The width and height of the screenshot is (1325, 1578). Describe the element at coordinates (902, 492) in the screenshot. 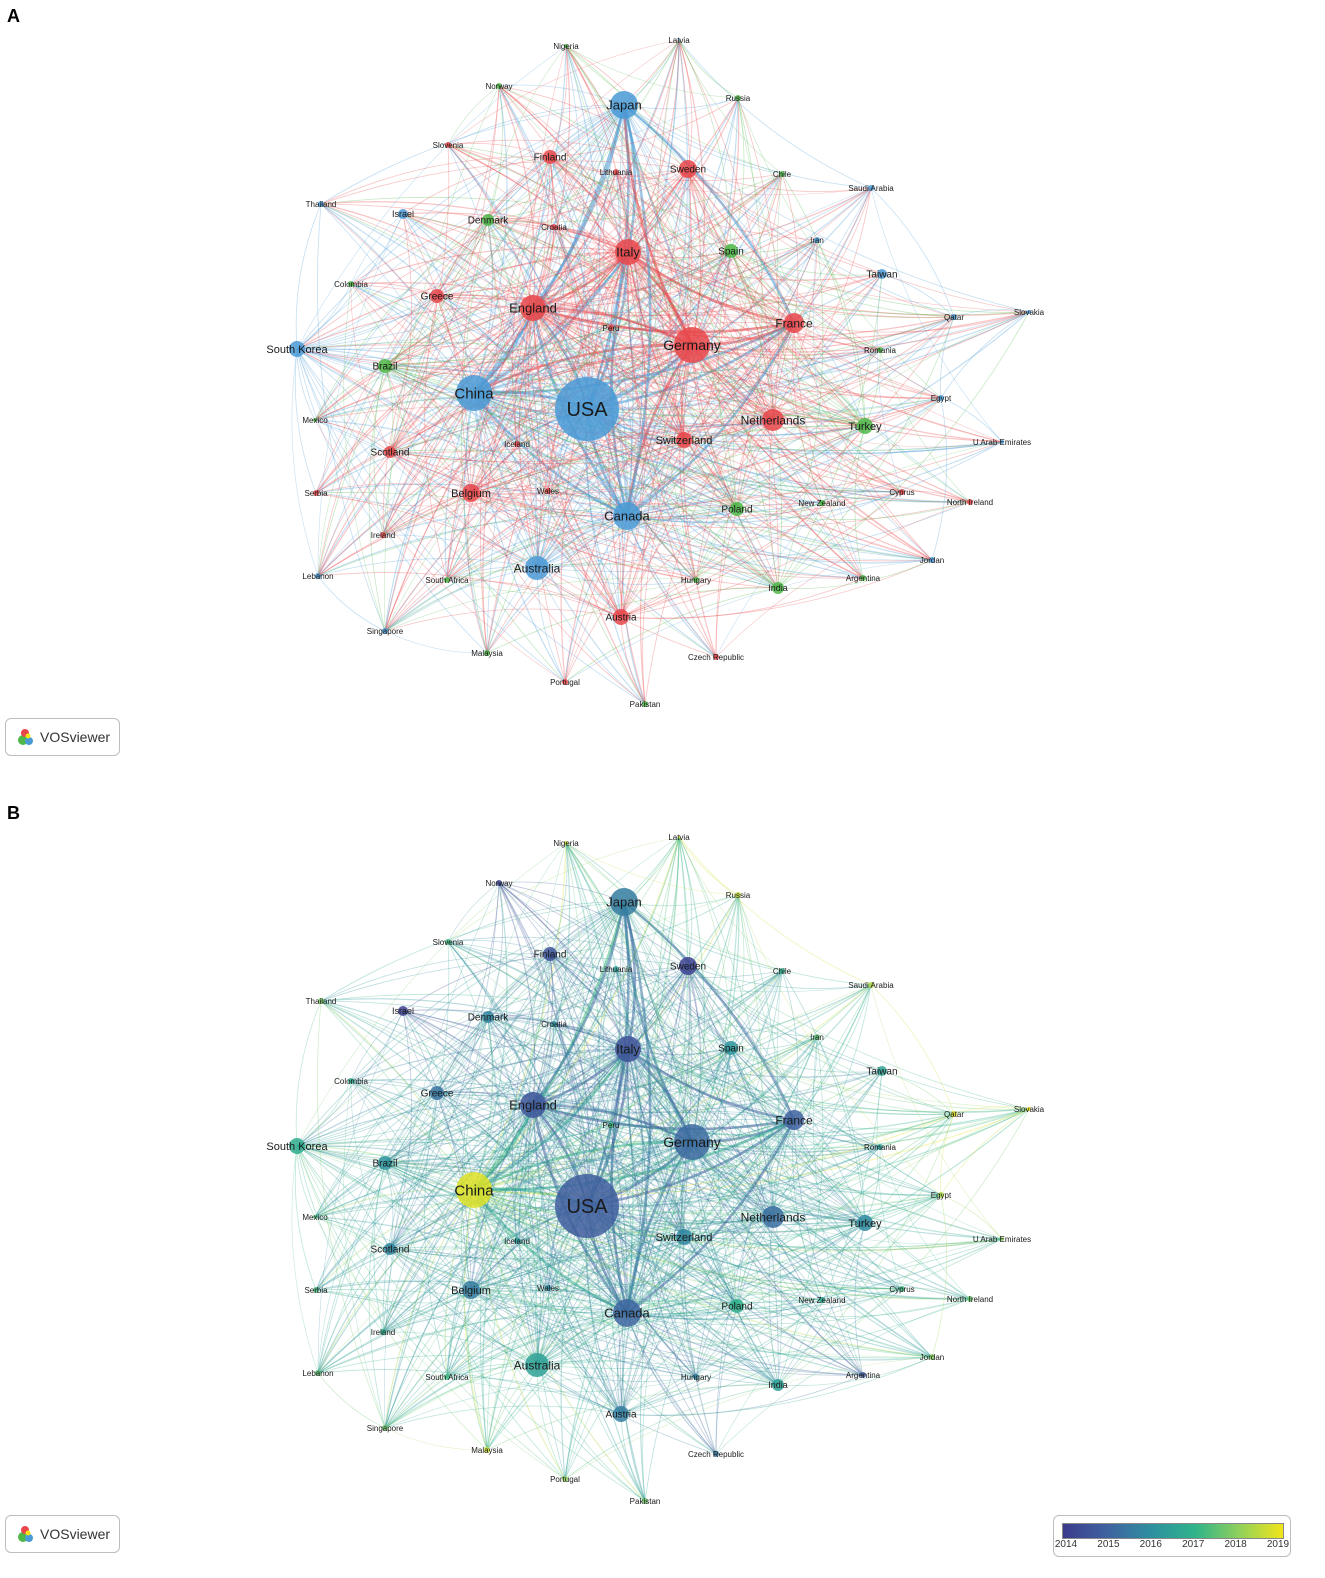

I see `node-cyprus` at that location.